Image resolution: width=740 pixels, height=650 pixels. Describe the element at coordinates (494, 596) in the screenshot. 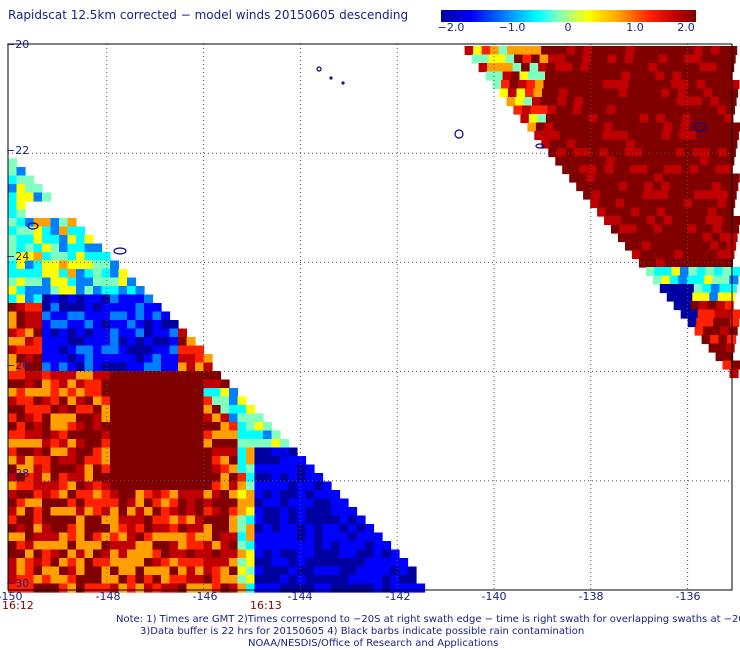

I see `lon-tick-label: -140` at that location.